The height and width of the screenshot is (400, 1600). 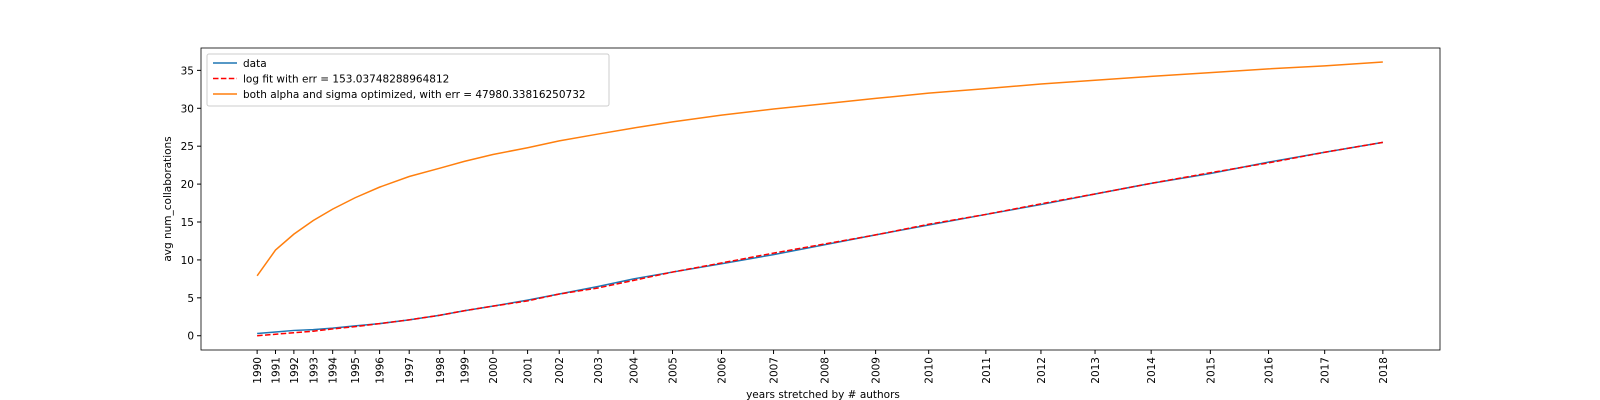 What do you see at coordinates (465, 370) in the screenshot?
I see `x-tick-label: 1999` at bounding box center [465, 370].